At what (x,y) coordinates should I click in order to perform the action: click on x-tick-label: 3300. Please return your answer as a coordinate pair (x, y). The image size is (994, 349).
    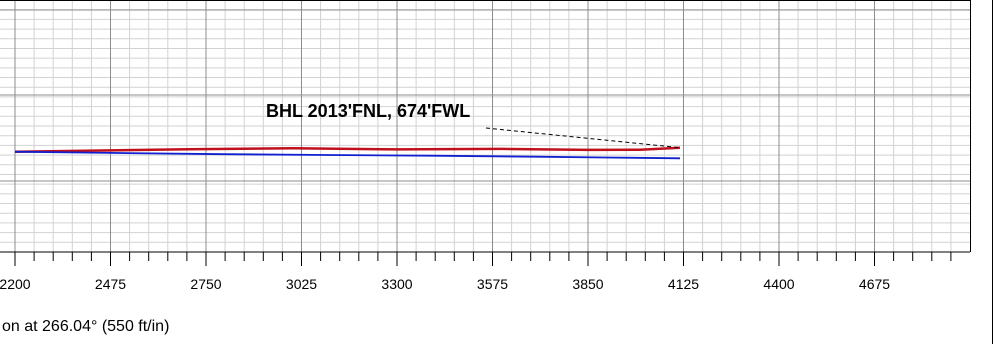
    Looking at the image, I should click on (396, 284).